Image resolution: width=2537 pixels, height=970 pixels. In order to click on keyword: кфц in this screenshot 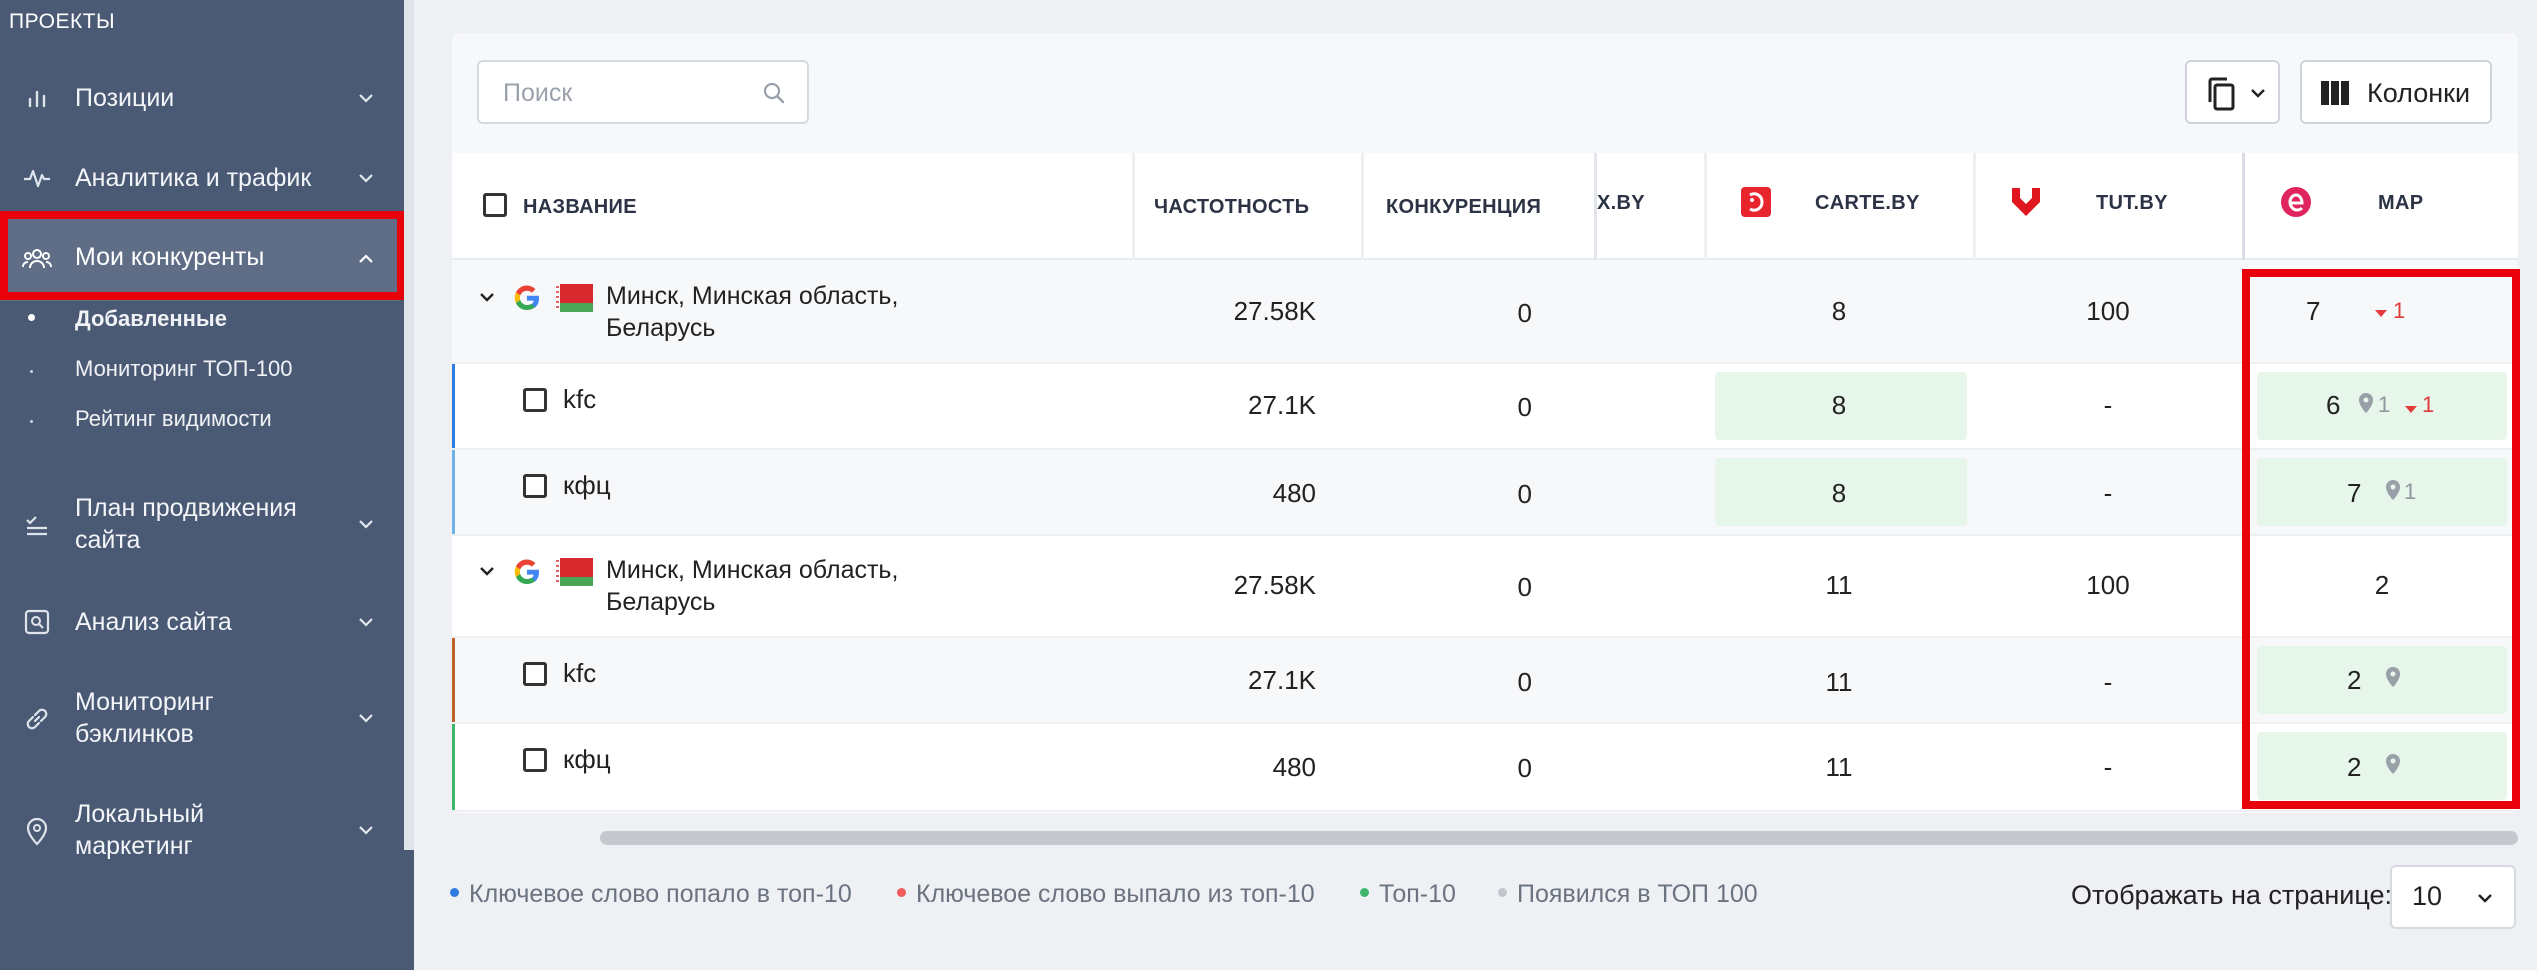, I will do `click(587, 485)`.